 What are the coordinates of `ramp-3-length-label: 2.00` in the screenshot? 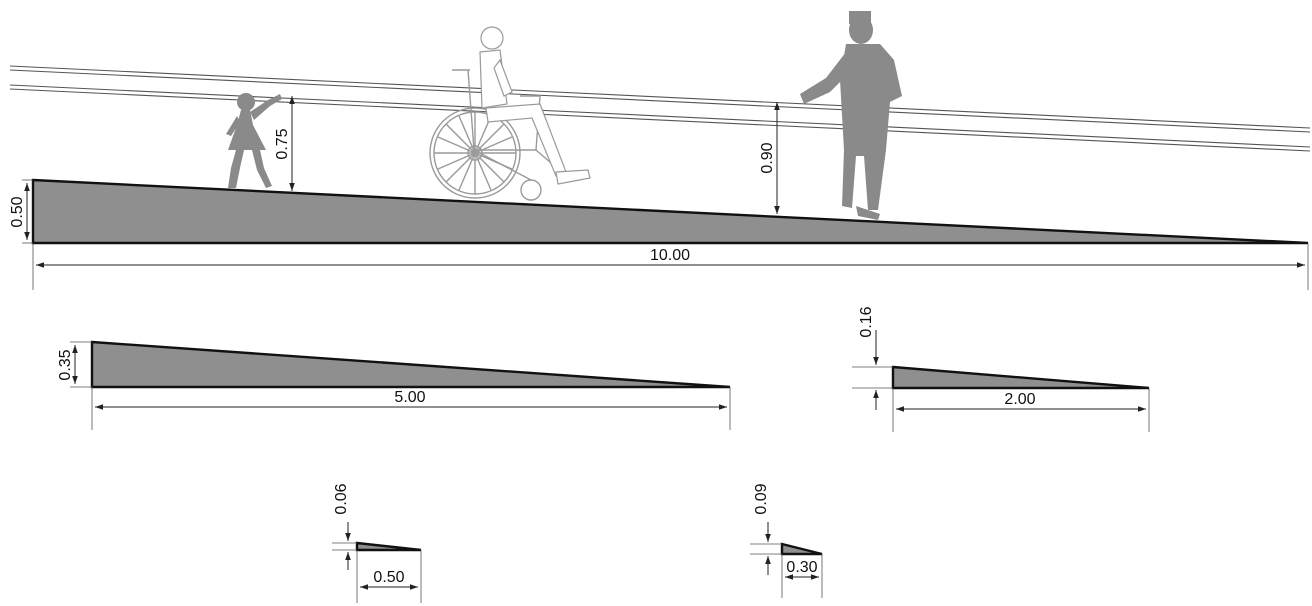 It's located at (1019, 399).